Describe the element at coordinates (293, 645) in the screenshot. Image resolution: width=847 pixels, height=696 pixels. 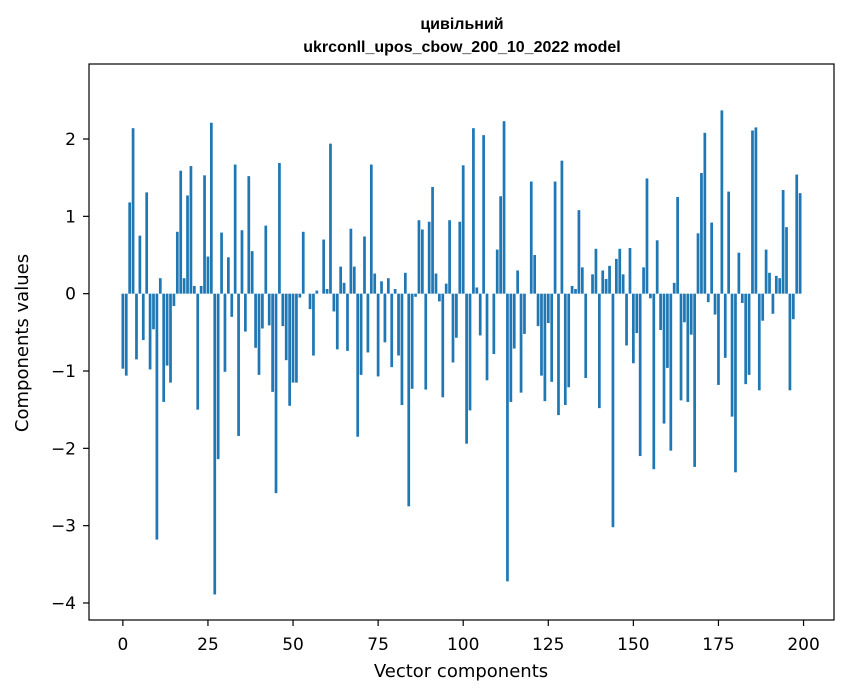
I see `x-tick-label: 50` at that location.